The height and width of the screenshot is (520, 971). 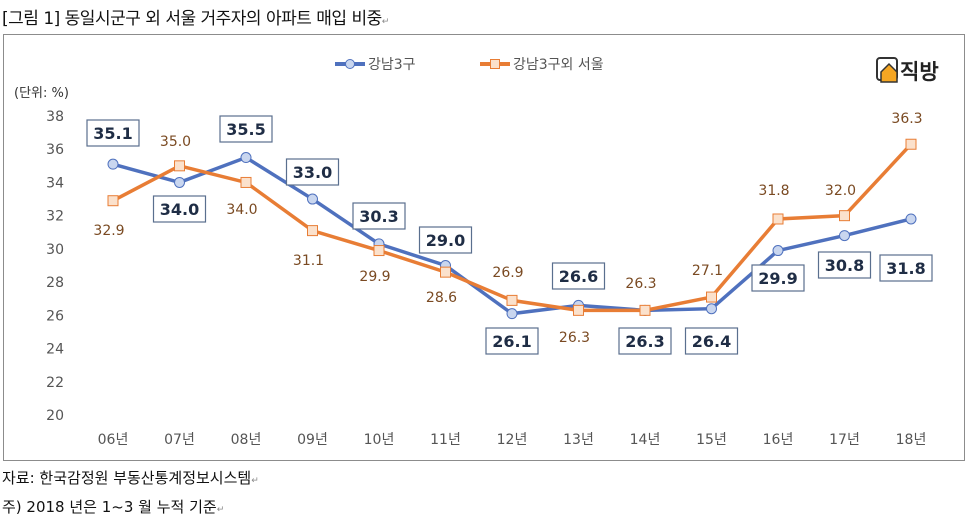 I want to click on data-label-gangnam: 26.3, so click(x=644, y=341).